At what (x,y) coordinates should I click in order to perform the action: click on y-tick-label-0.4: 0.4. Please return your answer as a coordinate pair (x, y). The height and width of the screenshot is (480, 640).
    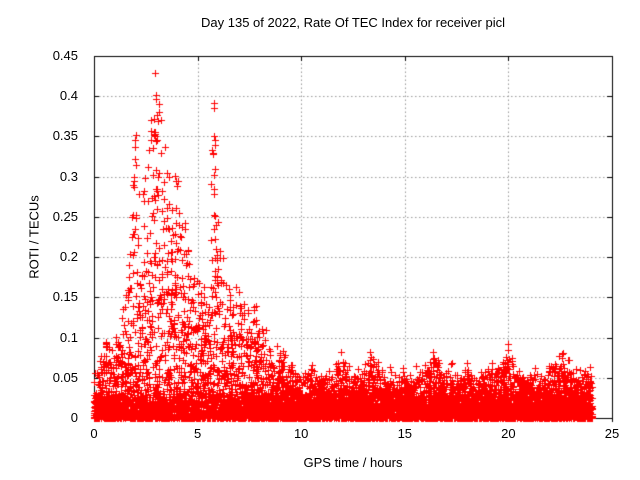
    Looking at the image, I should click on (68, 96).